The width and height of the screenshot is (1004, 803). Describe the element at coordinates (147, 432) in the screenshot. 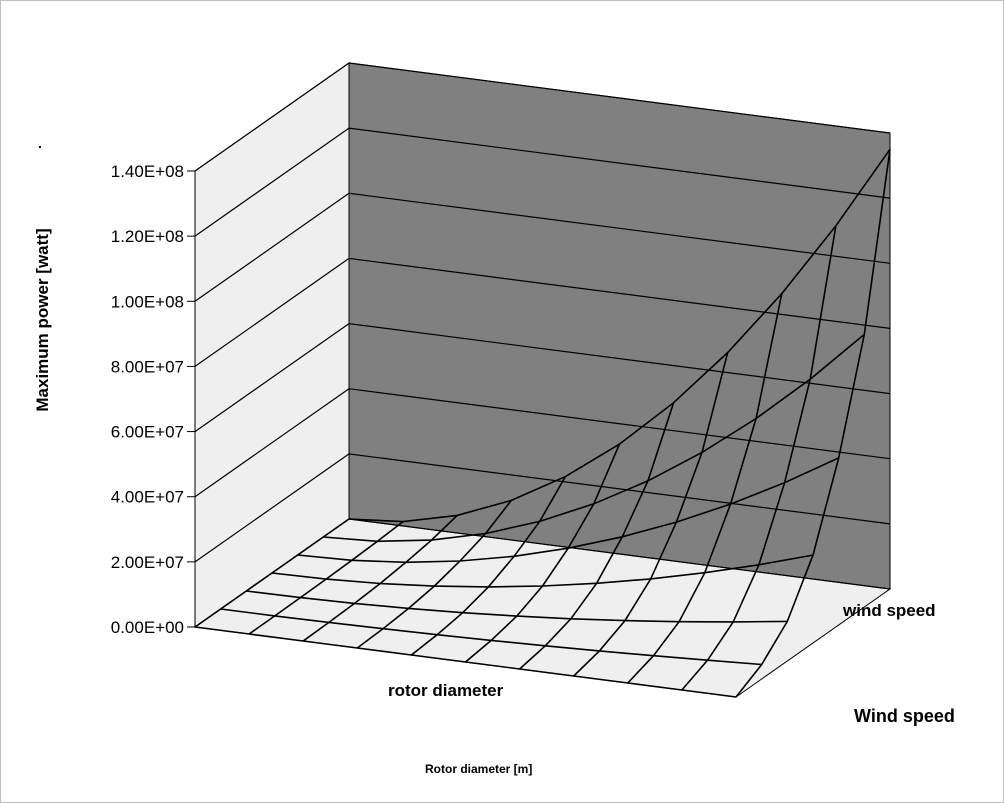

I see `y-tick-label: 6.00E+07` at that location.